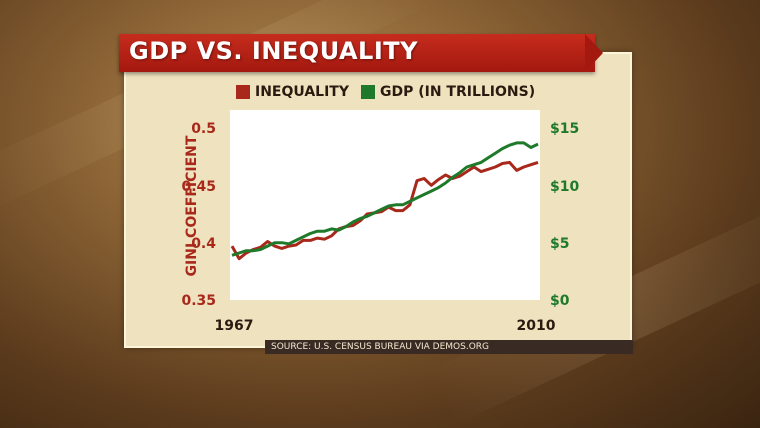  I want to click on series-line-gdp, so click(385, 199).